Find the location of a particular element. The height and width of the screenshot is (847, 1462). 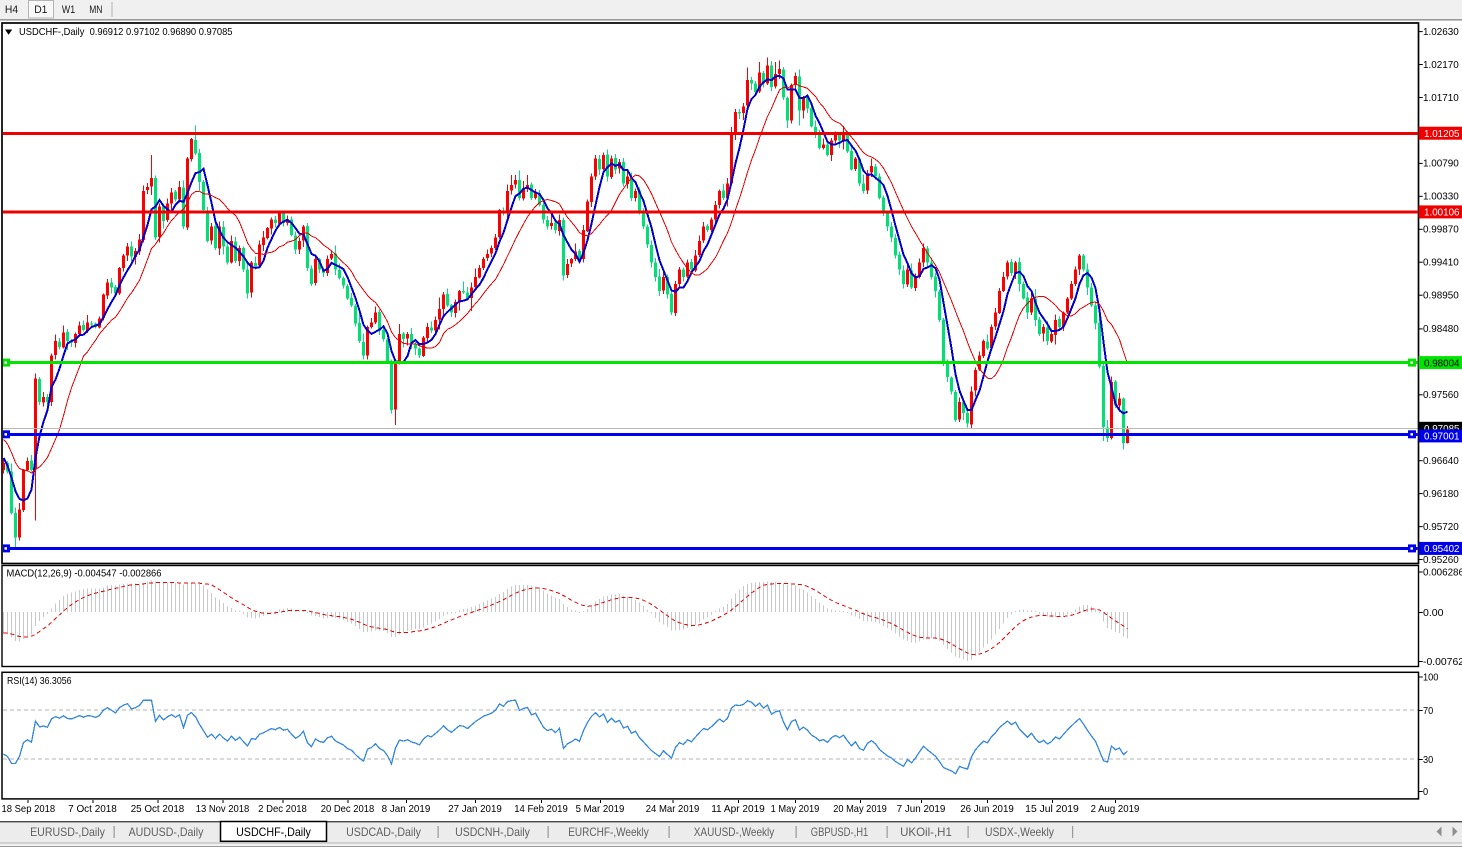

svg-text: GBPUSD-,H1 is located at coordinates (840, 832).